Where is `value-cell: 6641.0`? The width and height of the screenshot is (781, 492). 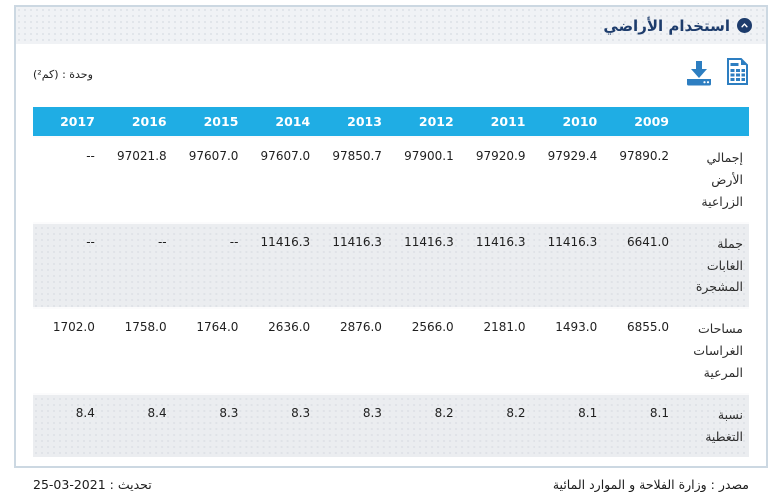 value-cell: 6641.0 is located at coordinates (648, 241).